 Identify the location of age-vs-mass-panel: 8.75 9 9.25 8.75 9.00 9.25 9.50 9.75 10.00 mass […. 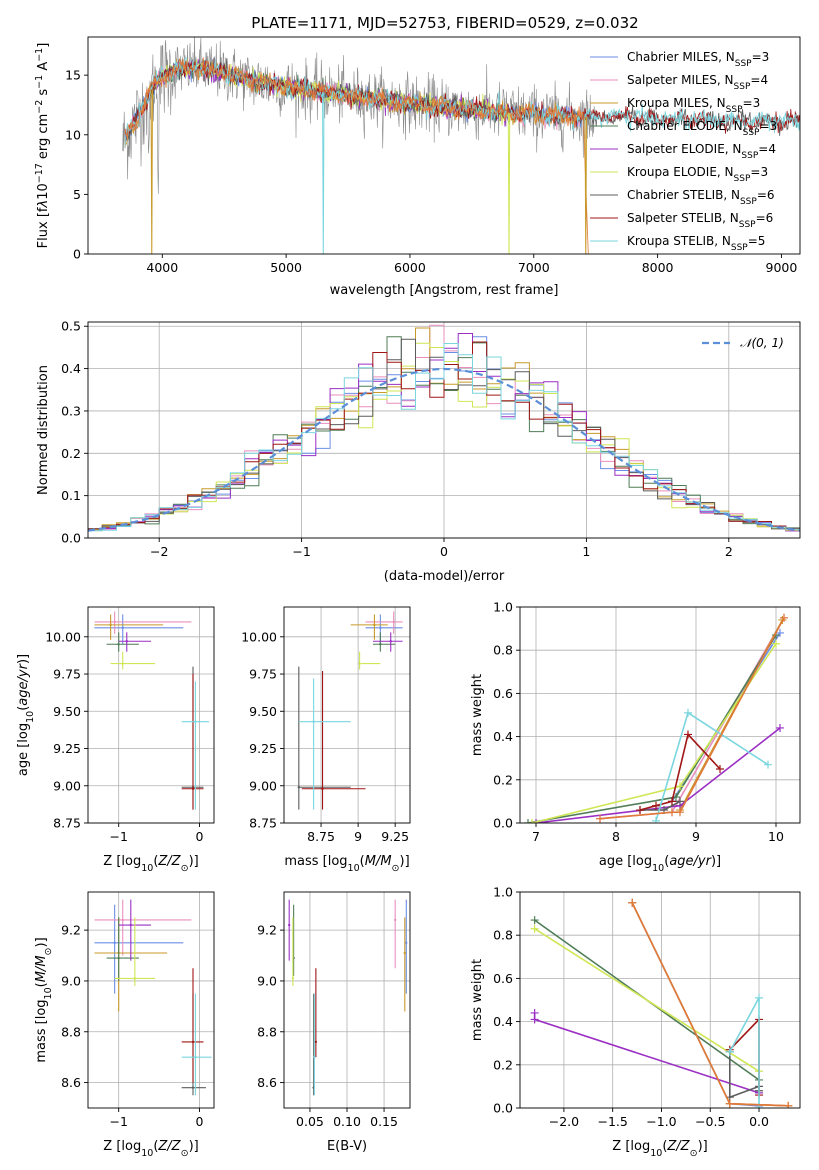
(326, 740).